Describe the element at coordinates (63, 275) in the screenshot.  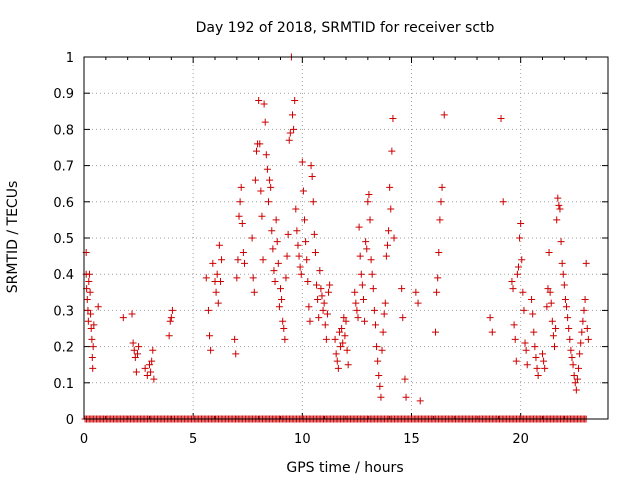
I see `y-tick-label: 0.4` at that location.